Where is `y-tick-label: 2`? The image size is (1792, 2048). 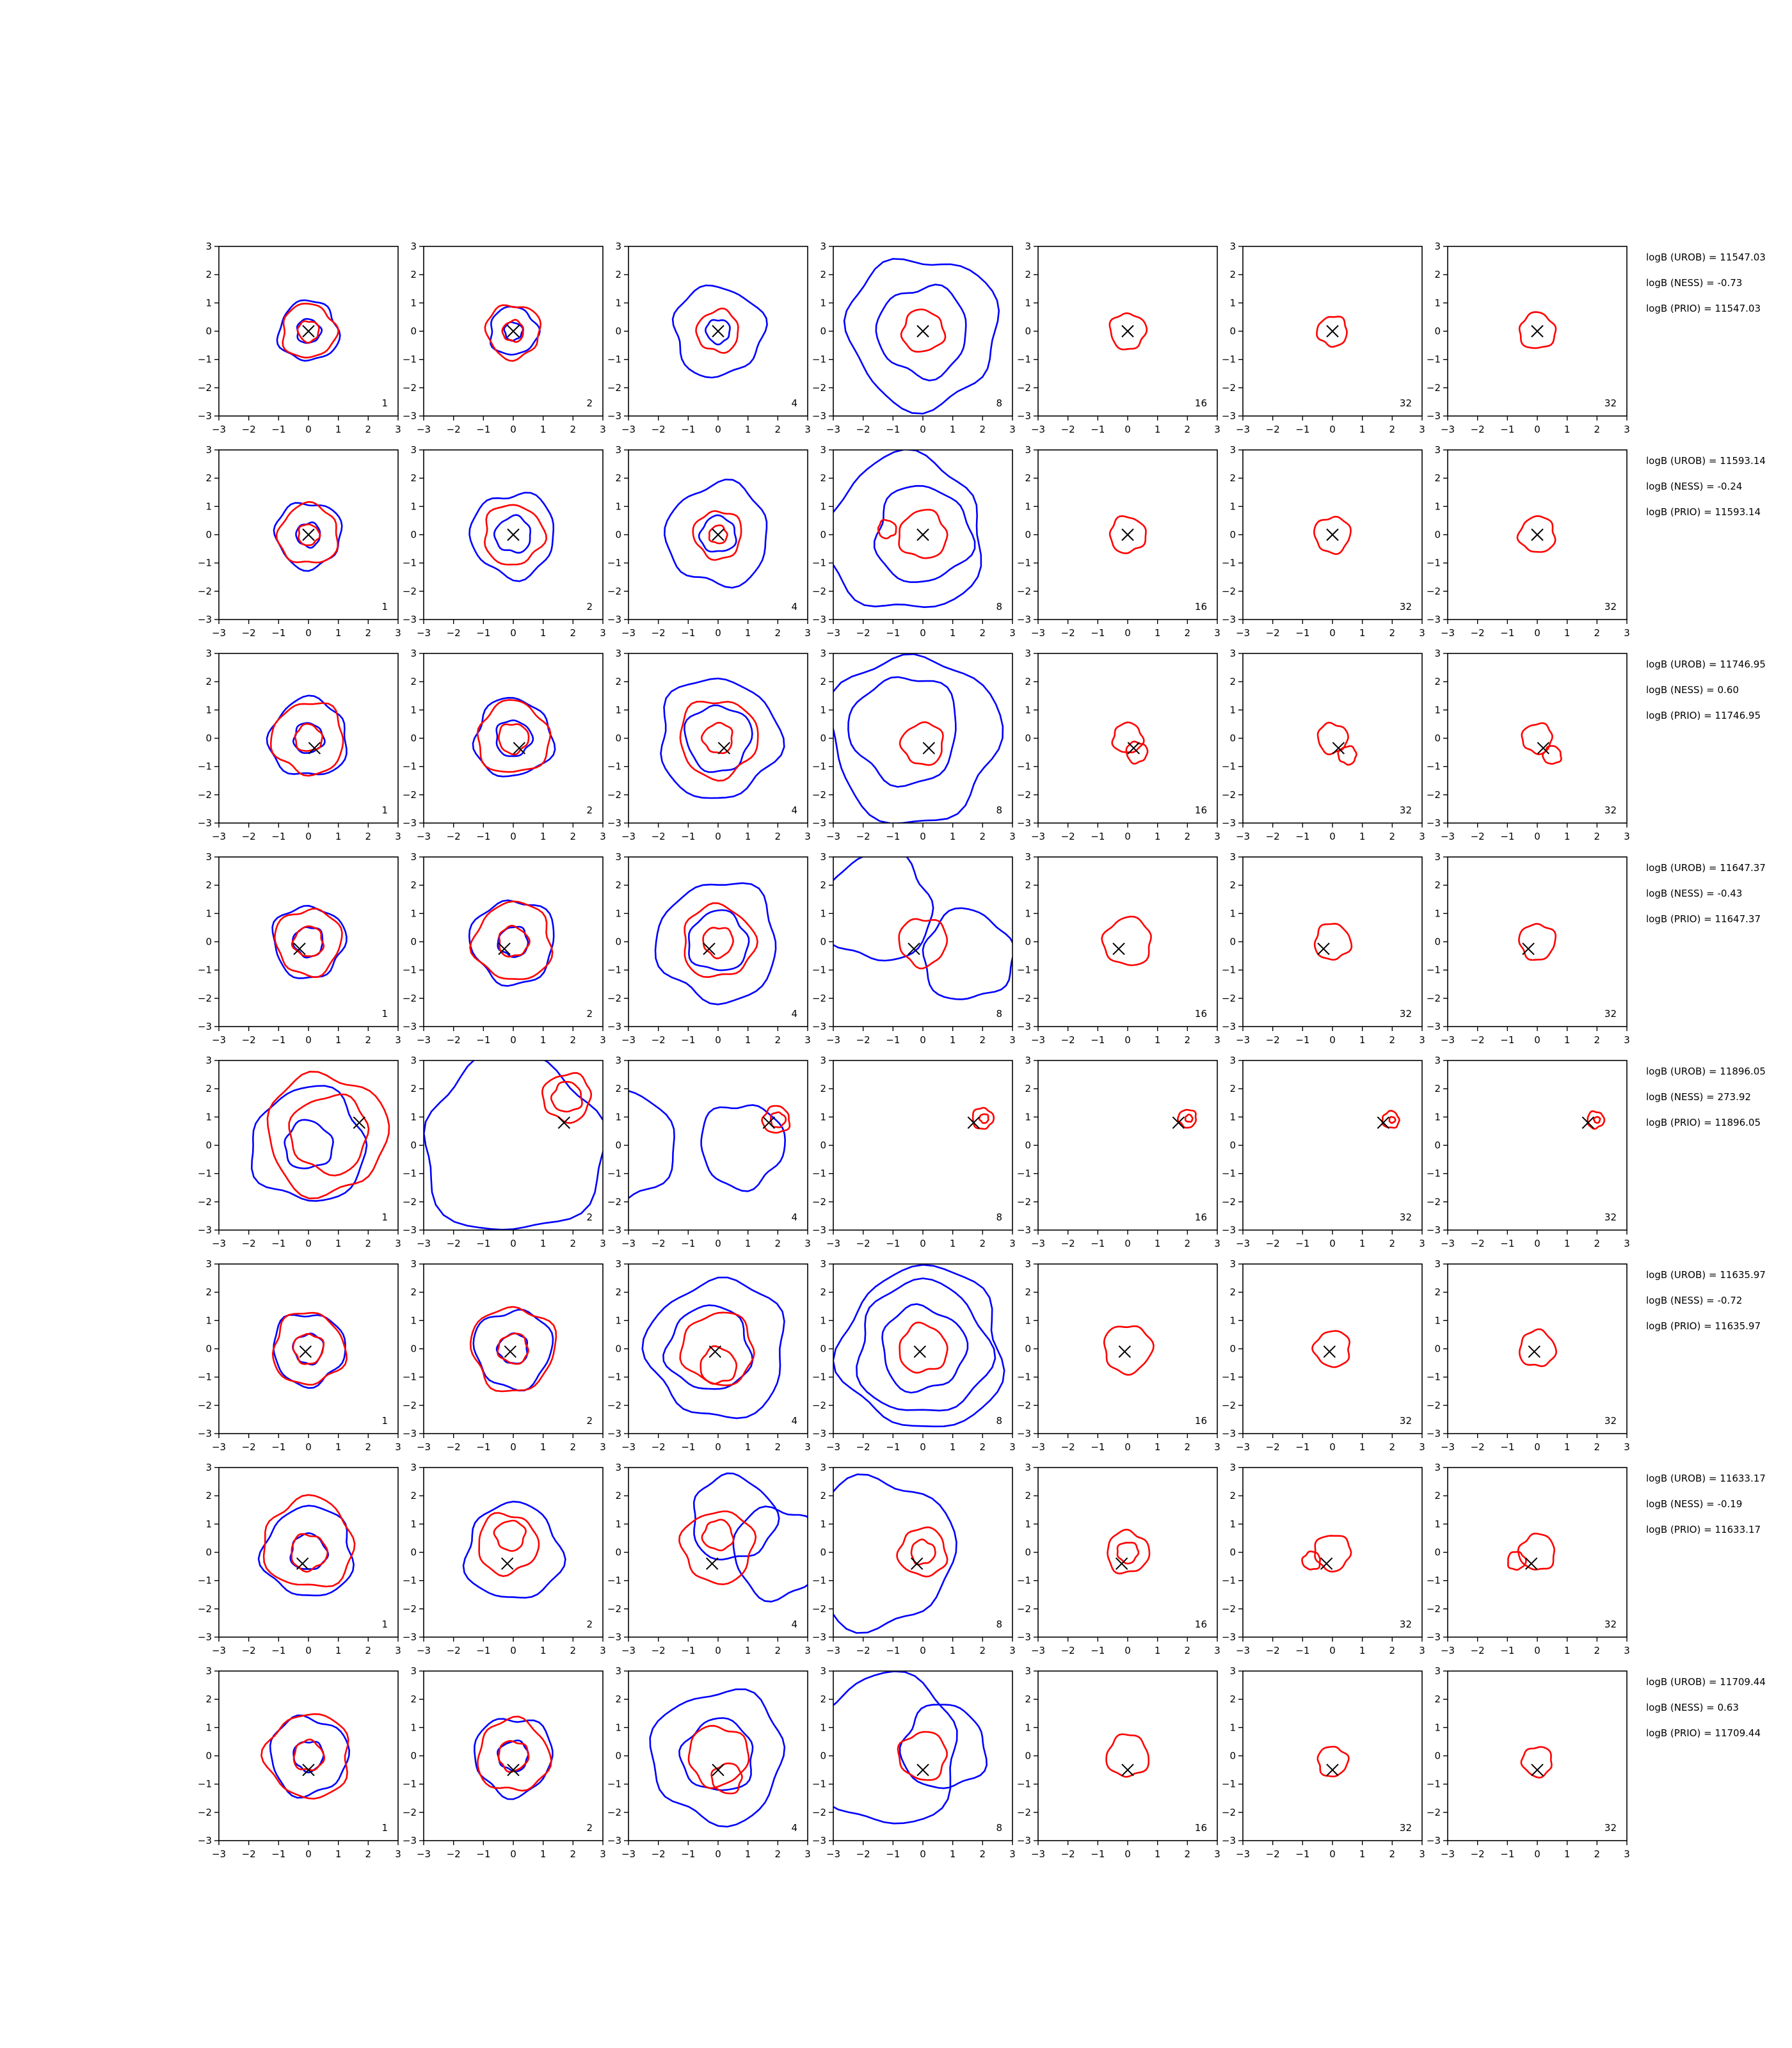
y-tick-label: 2 is located at coordinates (823, 1088).